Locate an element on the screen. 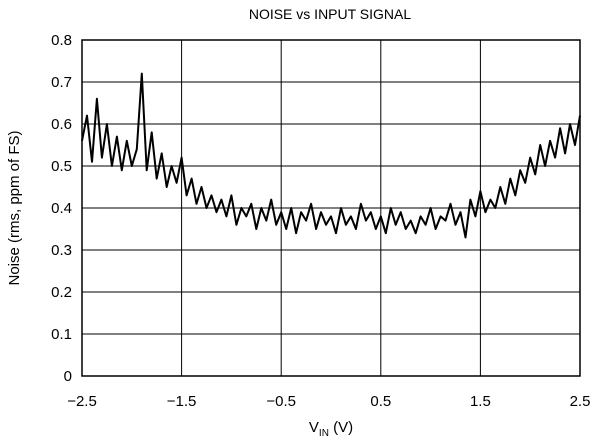 This screenshot has width=595, height=444. x-tick-label: −1.5 is located at coordinates (182, 401).